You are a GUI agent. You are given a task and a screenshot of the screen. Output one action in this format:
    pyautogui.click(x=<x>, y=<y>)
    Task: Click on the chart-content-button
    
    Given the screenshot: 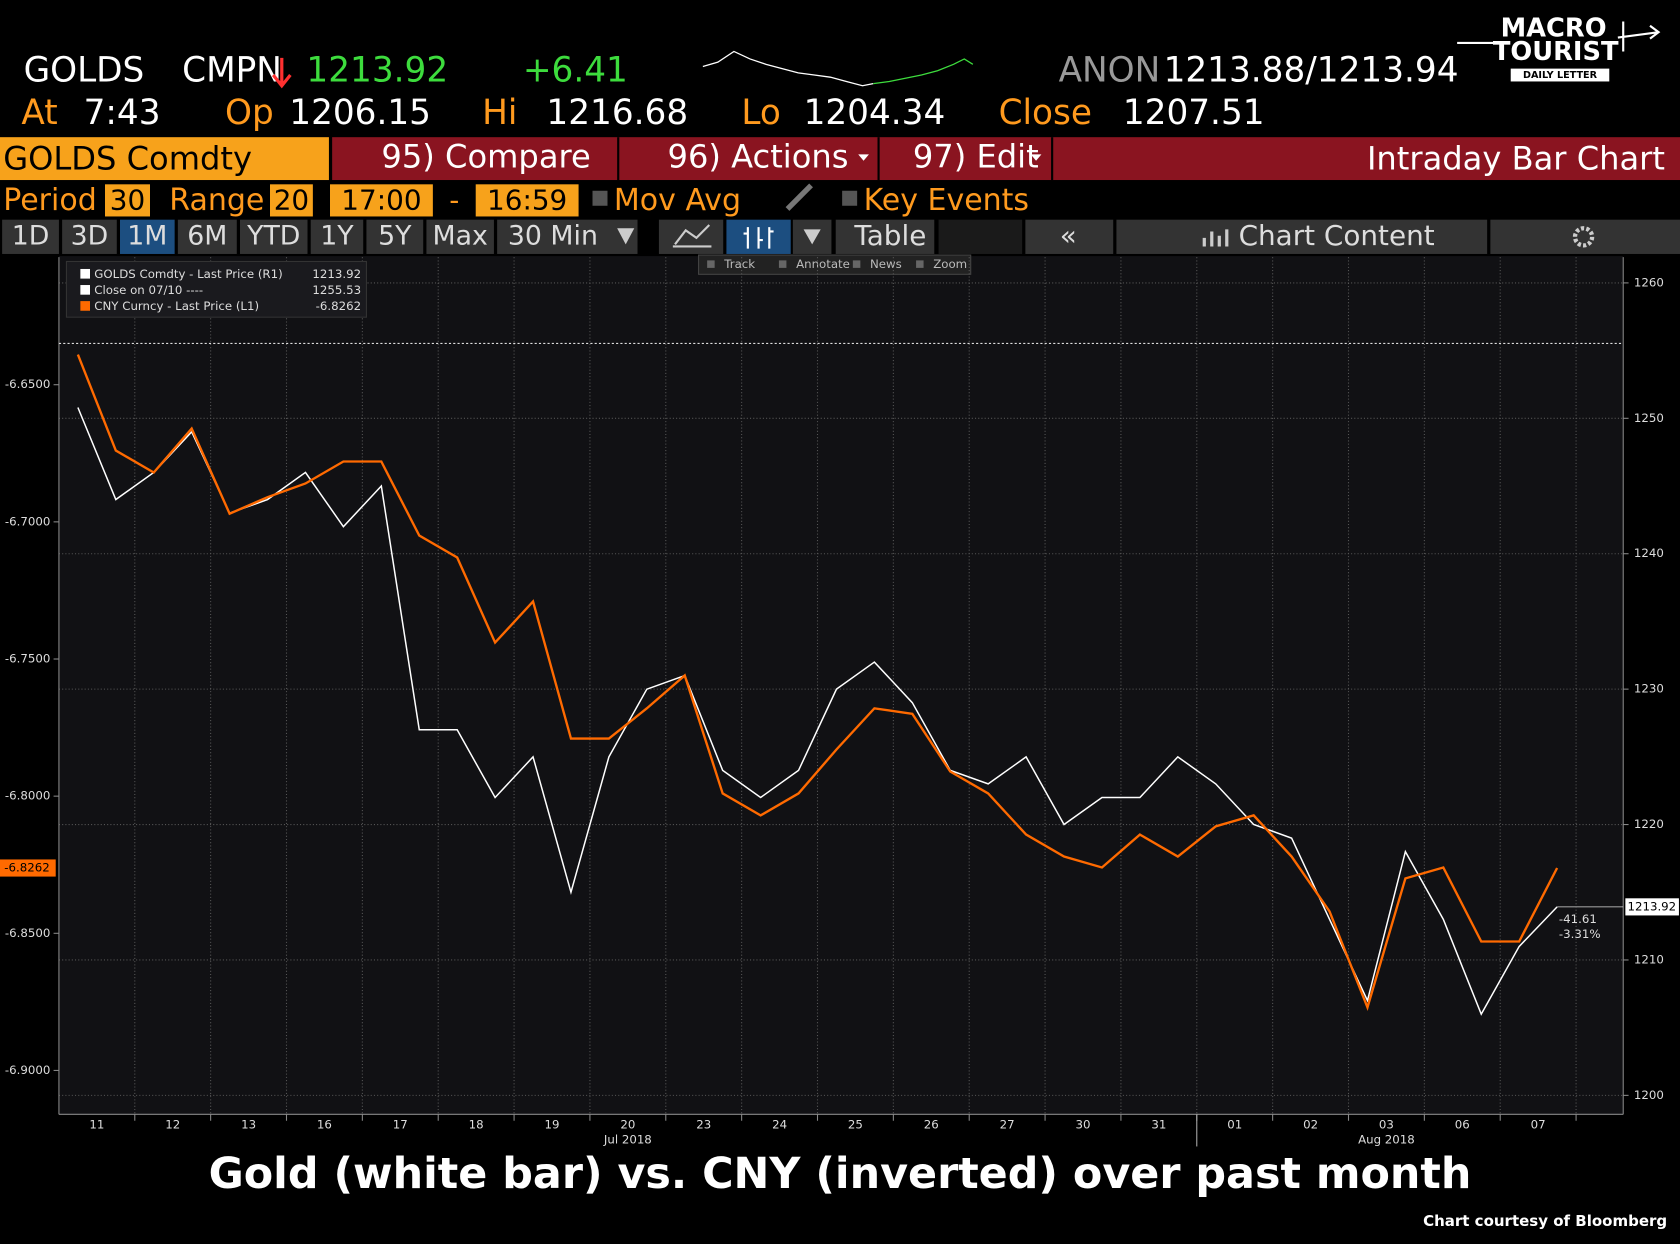 What is the action you would take?
    pyautogui.click(x=1302, y=236)
    